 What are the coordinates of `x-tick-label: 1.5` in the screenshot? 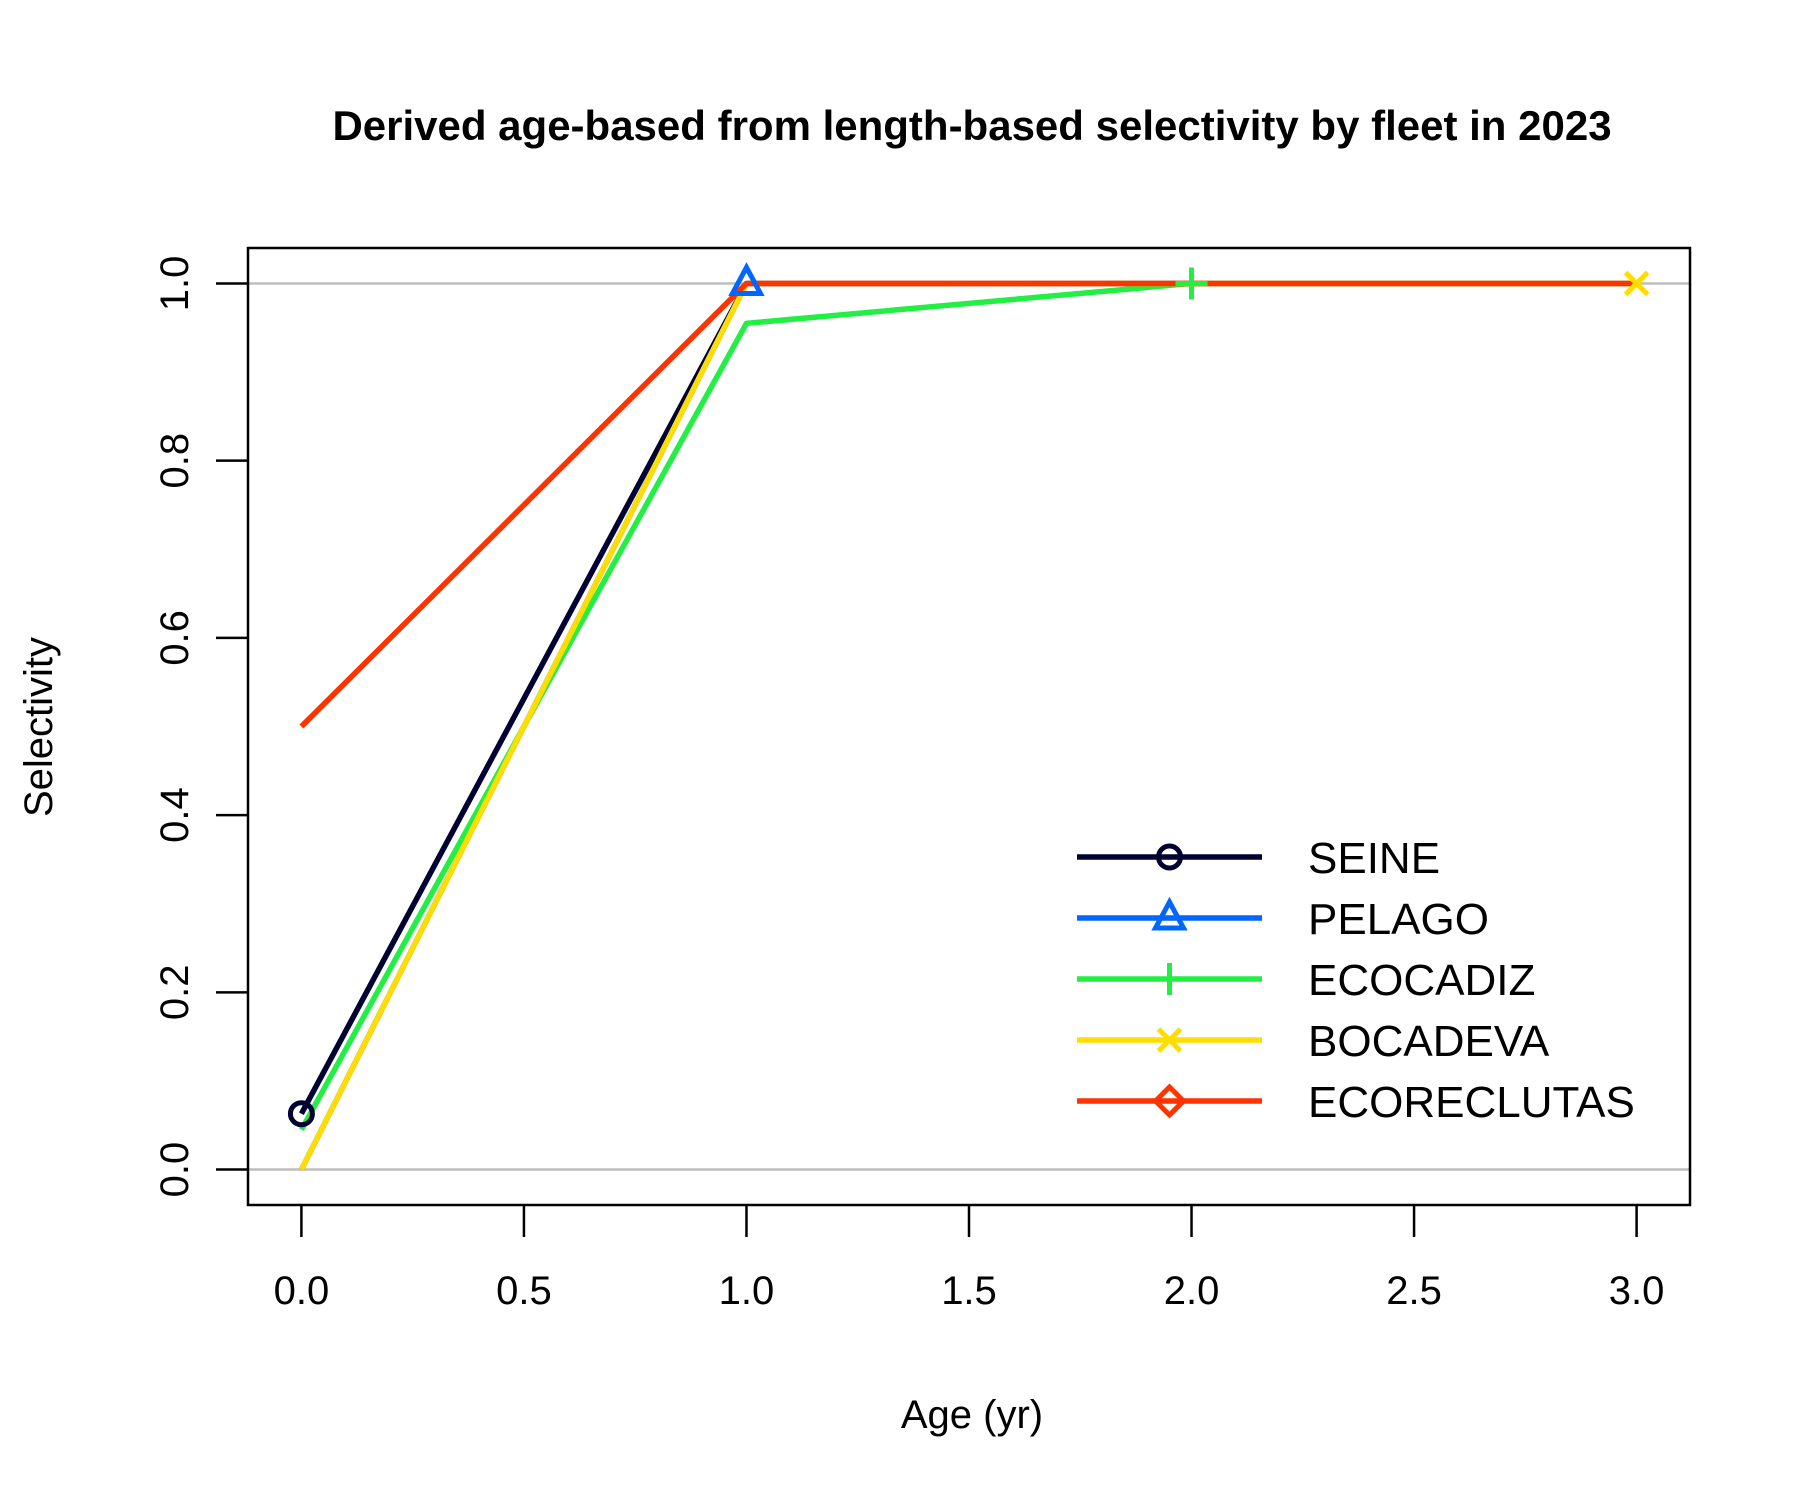 It's located at (969, 1291).